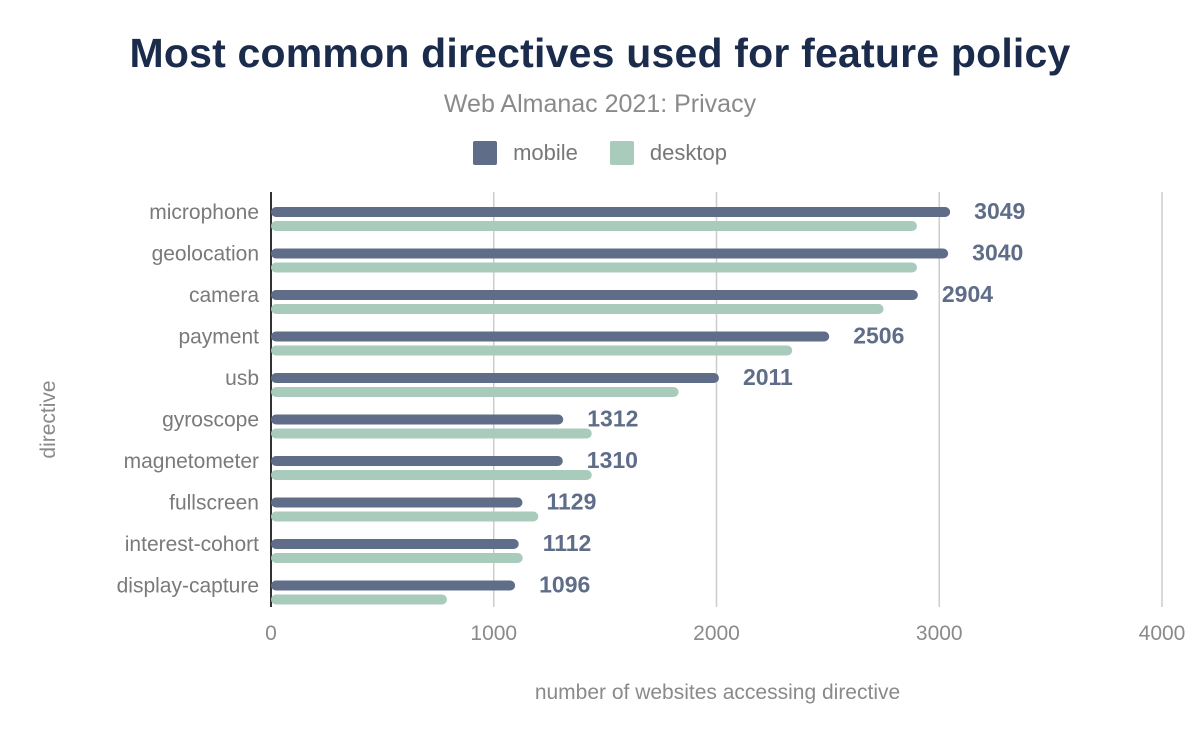  I want to click on category-label-camera: camera, so click(224, 295).